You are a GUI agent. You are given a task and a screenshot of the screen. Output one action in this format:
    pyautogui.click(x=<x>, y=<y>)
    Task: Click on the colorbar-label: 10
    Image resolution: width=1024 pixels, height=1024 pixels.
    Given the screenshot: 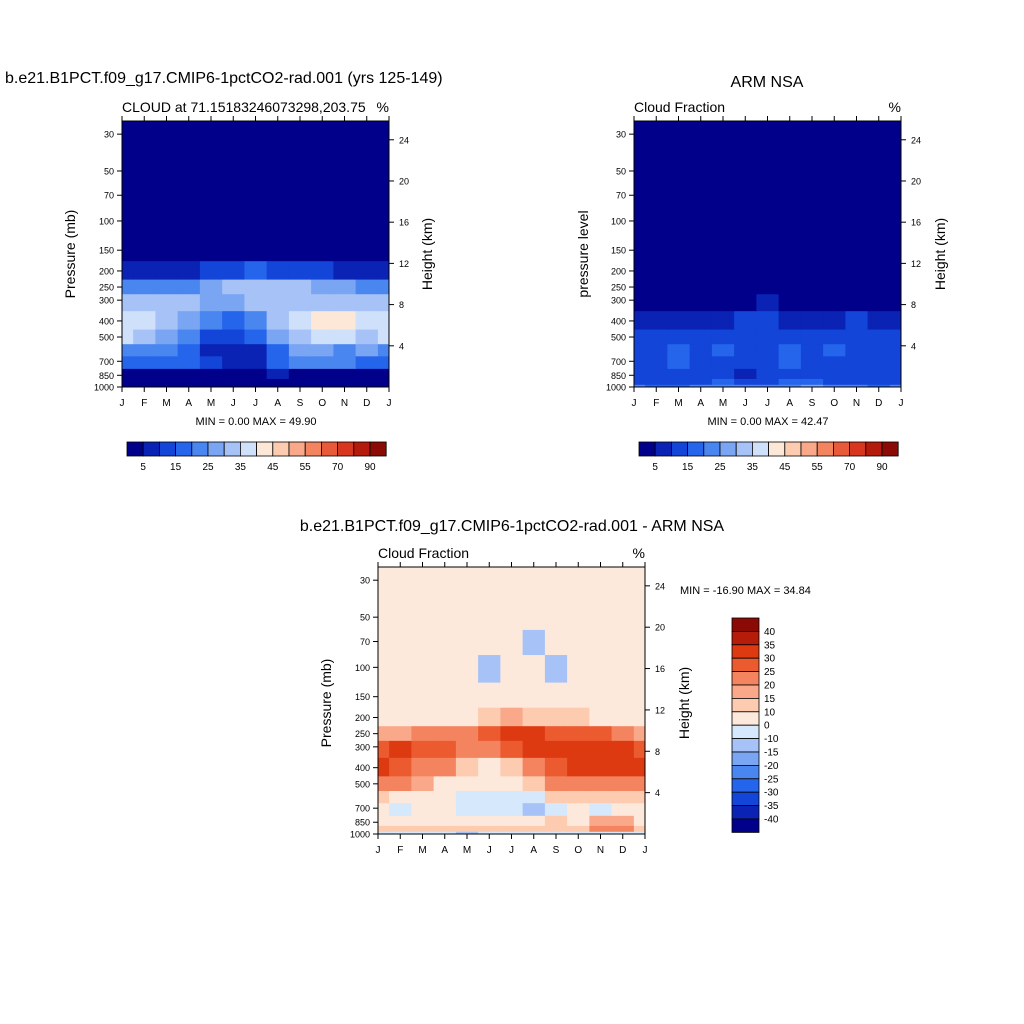 What is the action you would take?
    pyautogui.click(x=770, y=712)
    